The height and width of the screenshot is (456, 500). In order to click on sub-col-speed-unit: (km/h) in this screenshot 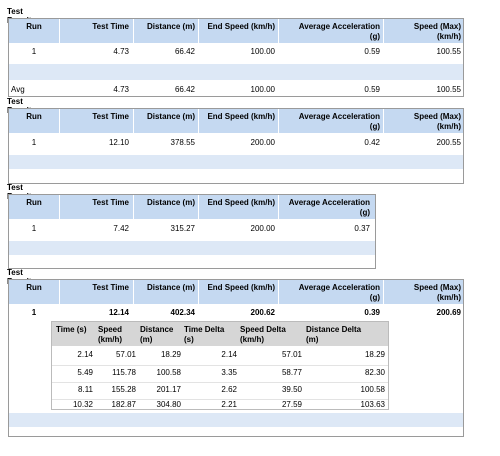, I will do `click(110, 339)`.